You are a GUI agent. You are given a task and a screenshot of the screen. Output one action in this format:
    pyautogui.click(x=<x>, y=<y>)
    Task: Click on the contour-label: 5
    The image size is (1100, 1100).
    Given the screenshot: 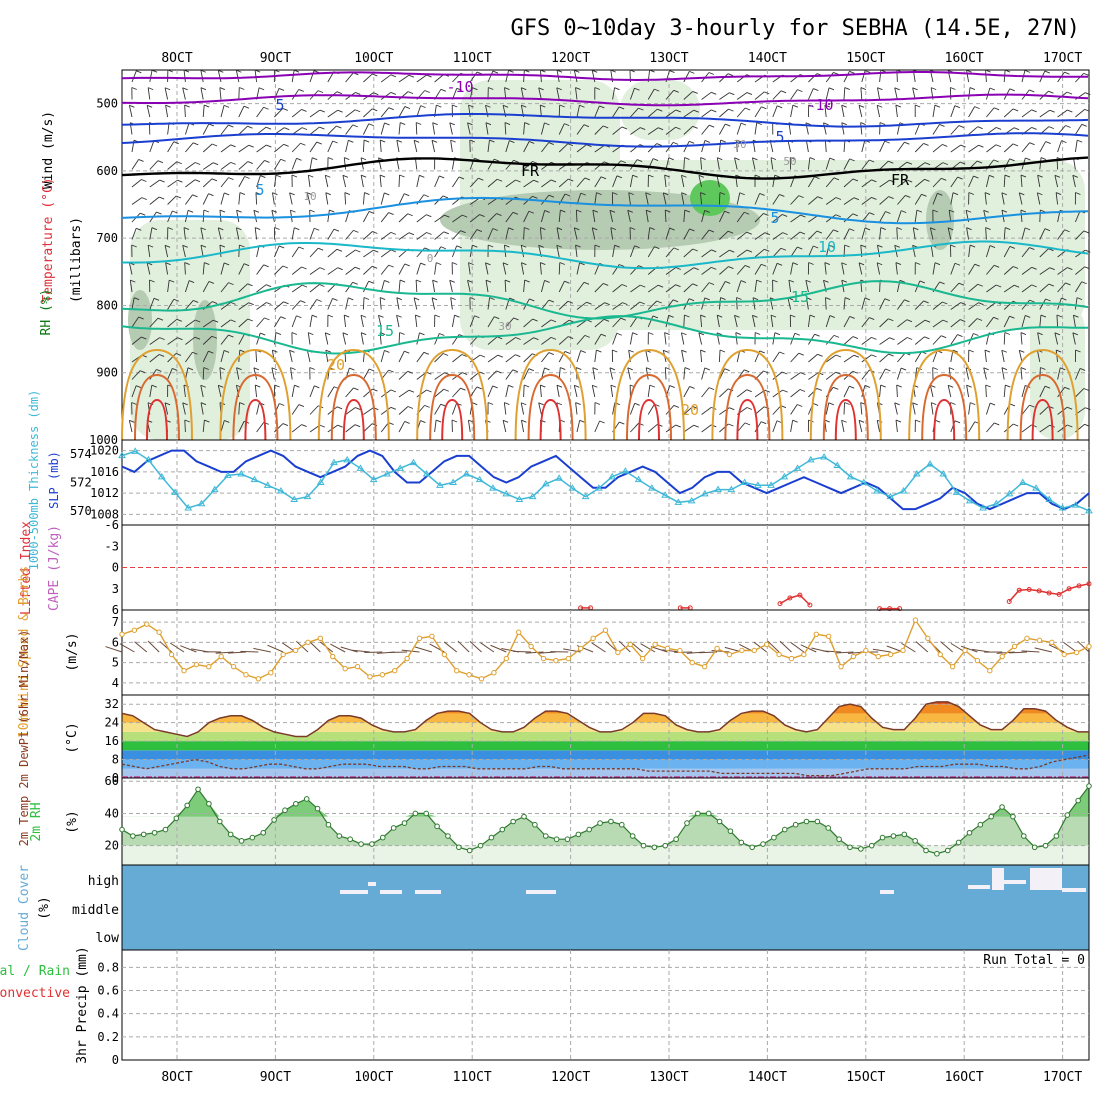 What is the action you would take?
    pyautogui.click(x=774, y=218)
    